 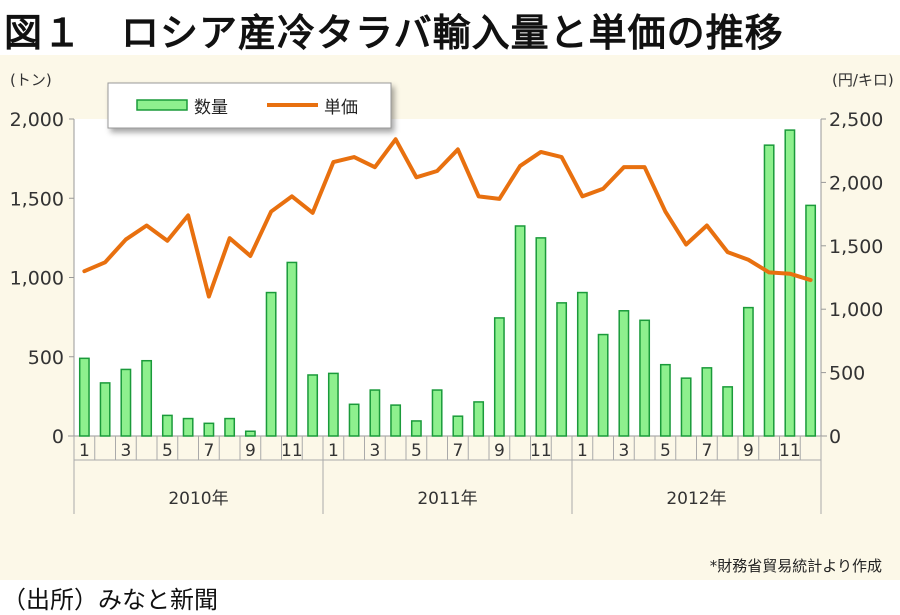 I want to click on legend-label-price: 単価, so click(x=341, y=108).